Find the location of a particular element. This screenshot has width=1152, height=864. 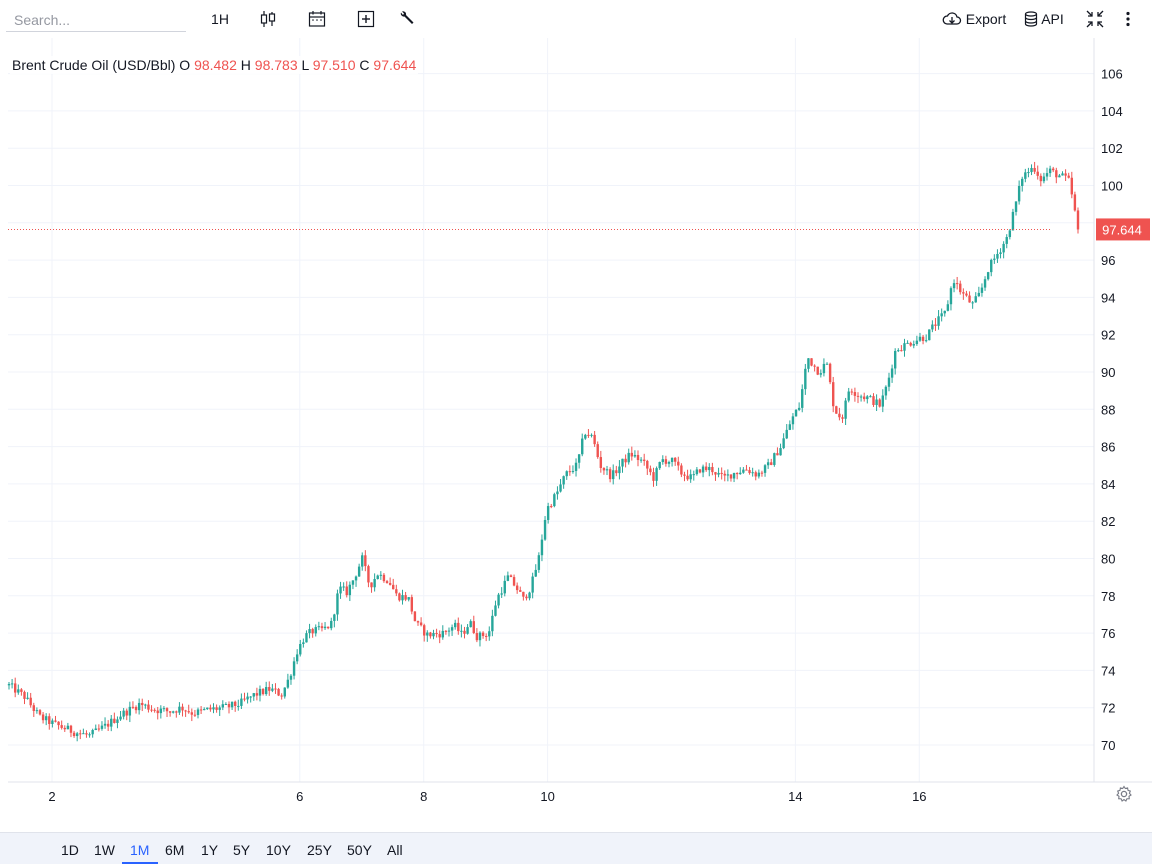

export-button: Export is located at coordinates (974, 19).